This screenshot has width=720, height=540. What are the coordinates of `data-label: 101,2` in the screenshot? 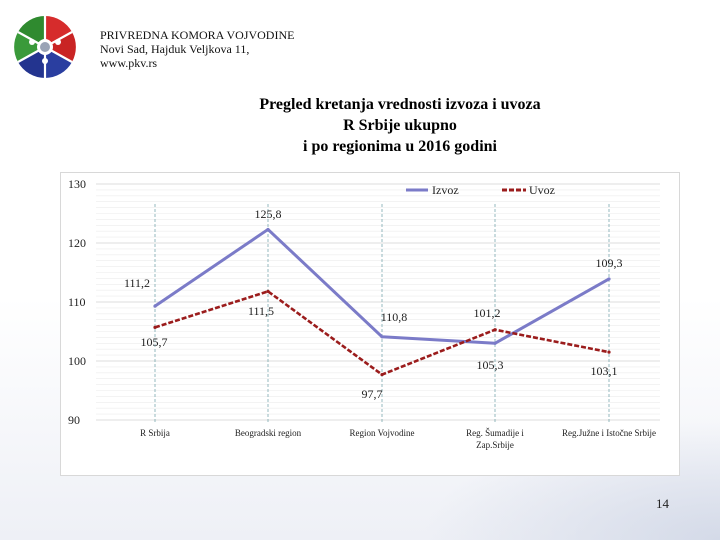 It's located at (487, 313).